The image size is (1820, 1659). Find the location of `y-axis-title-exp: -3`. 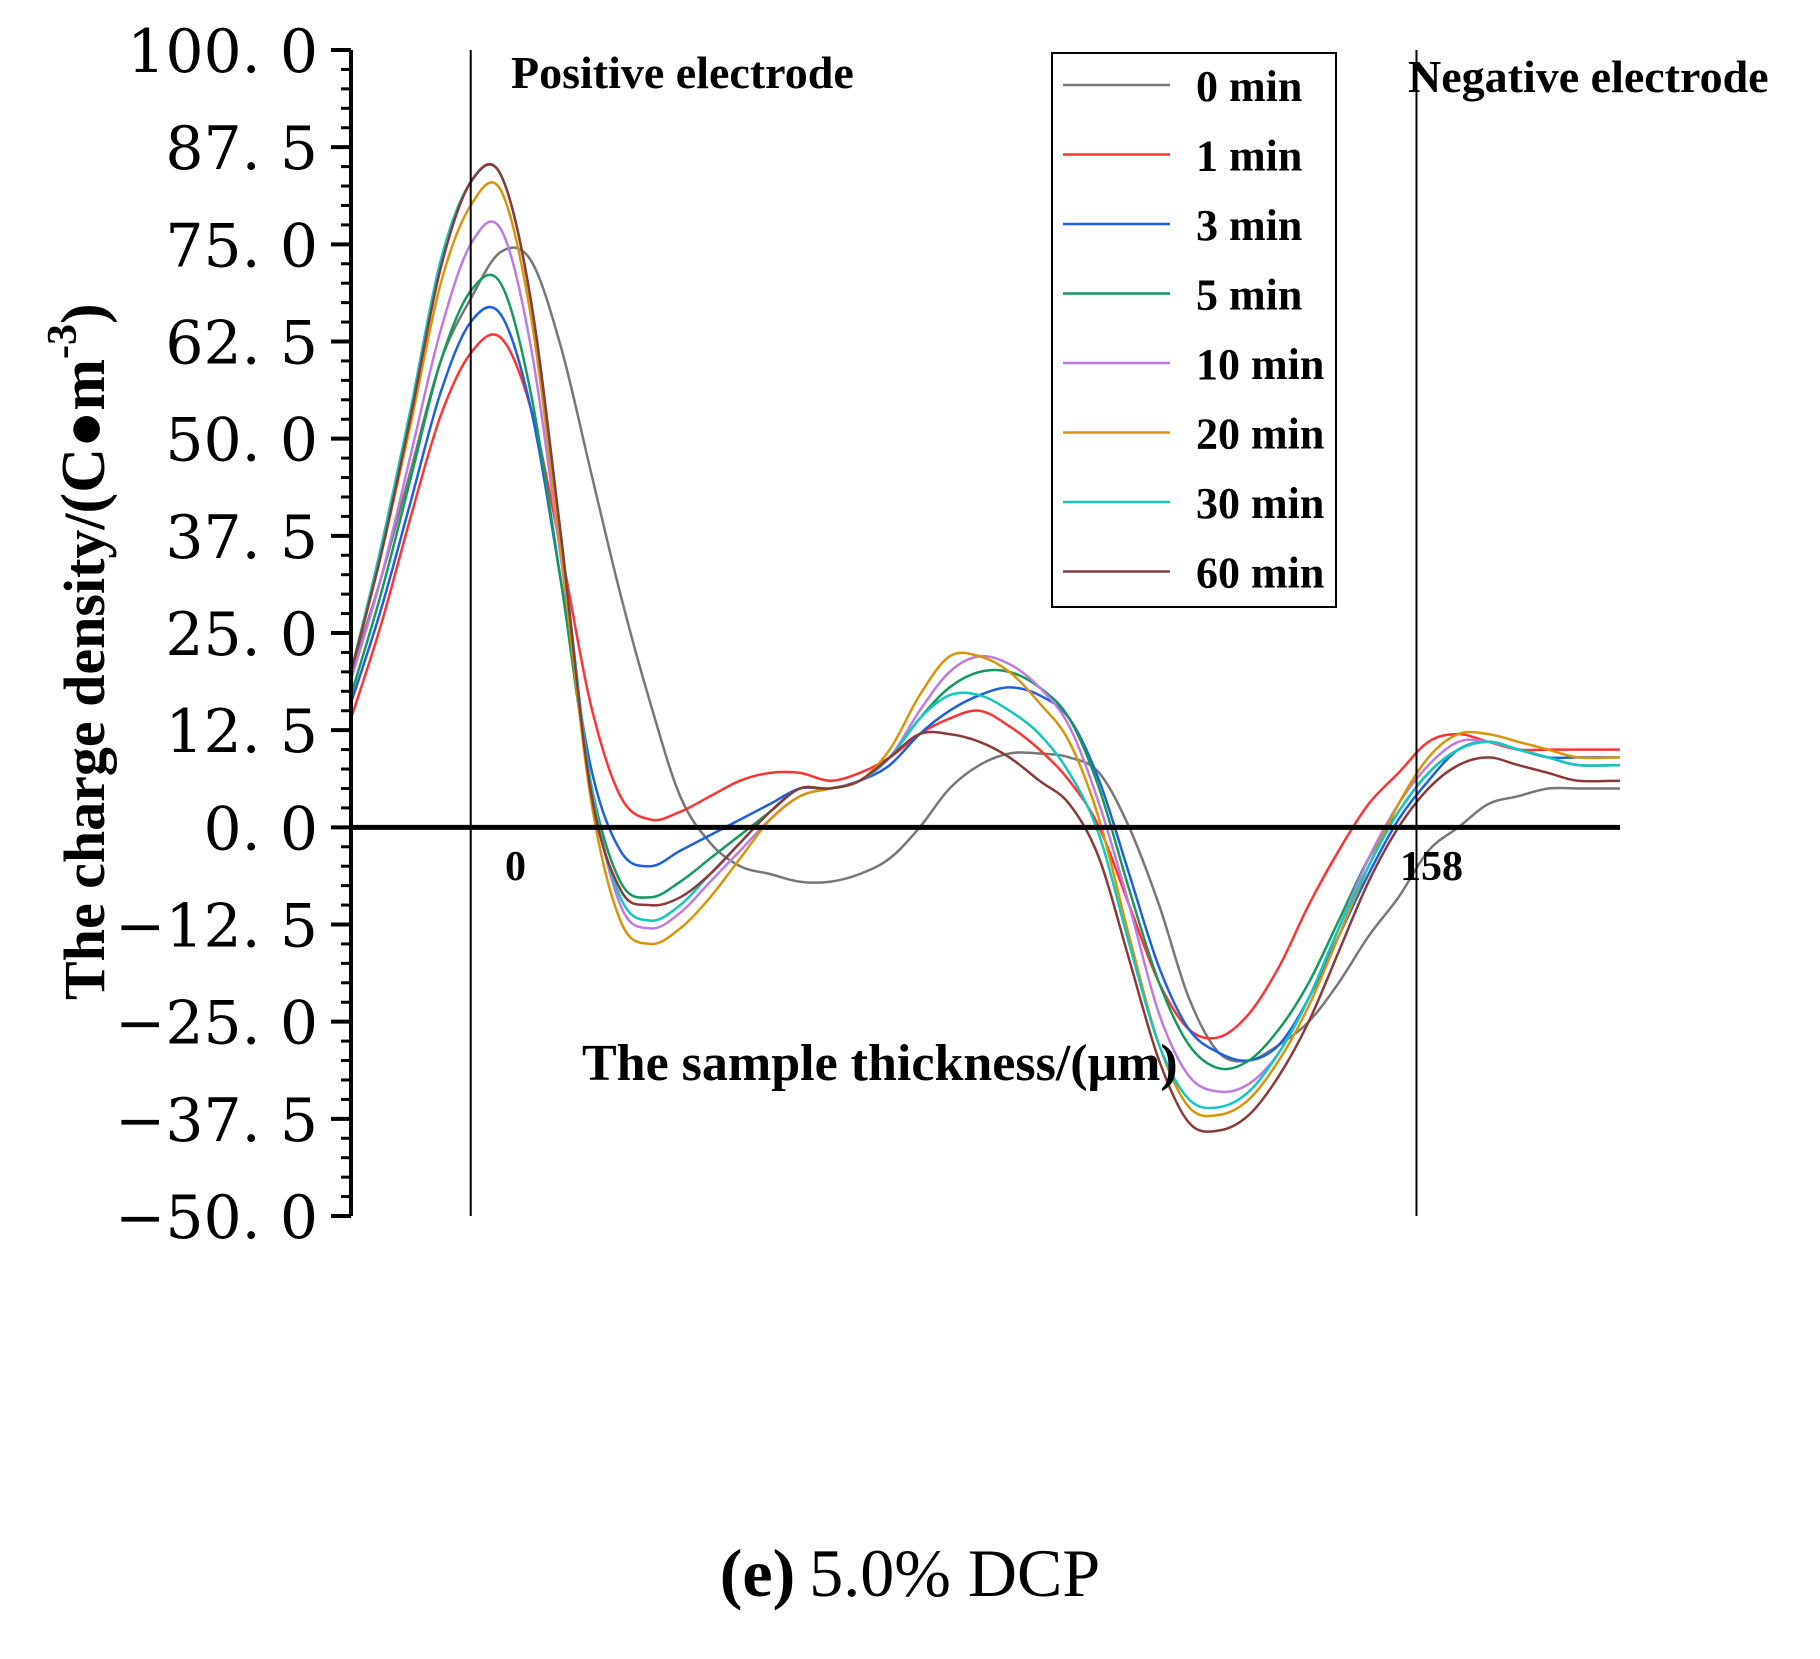

y-axis-title-exp: -3 is located at coordinates (63, 341).